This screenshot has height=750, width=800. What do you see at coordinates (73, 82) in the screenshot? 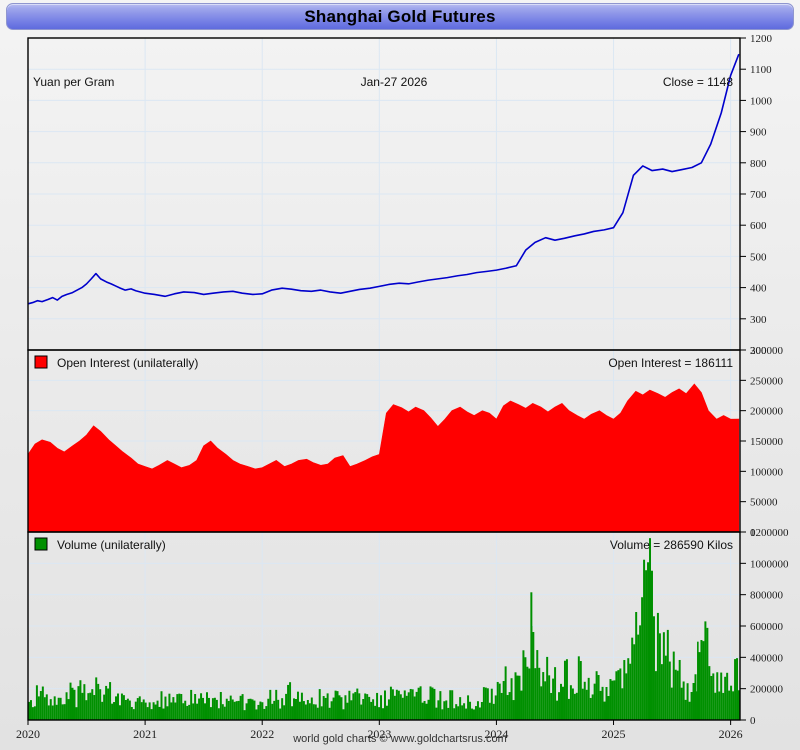
I see `price-axis-title: Yuan per Gram` at bounding box center [73, 82].